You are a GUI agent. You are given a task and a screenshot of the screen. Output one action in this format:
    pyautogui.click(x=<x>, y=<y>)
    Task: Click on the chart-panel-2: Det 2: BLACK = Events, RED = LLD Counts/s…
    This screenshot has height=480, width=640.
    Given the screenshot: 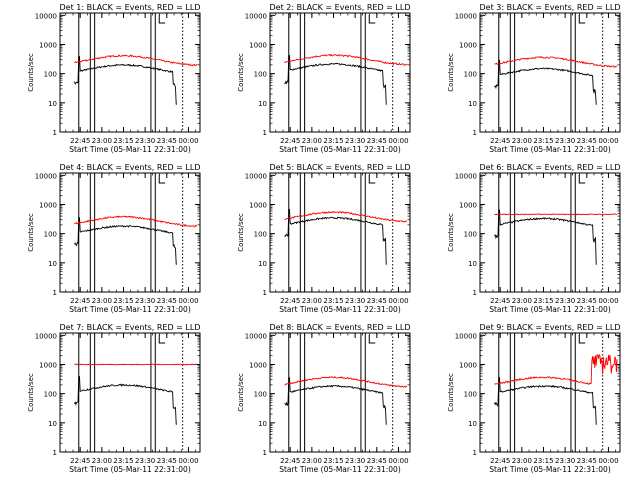 What is the action you would take?
    pyautogui.click(x=324, y=78)
    